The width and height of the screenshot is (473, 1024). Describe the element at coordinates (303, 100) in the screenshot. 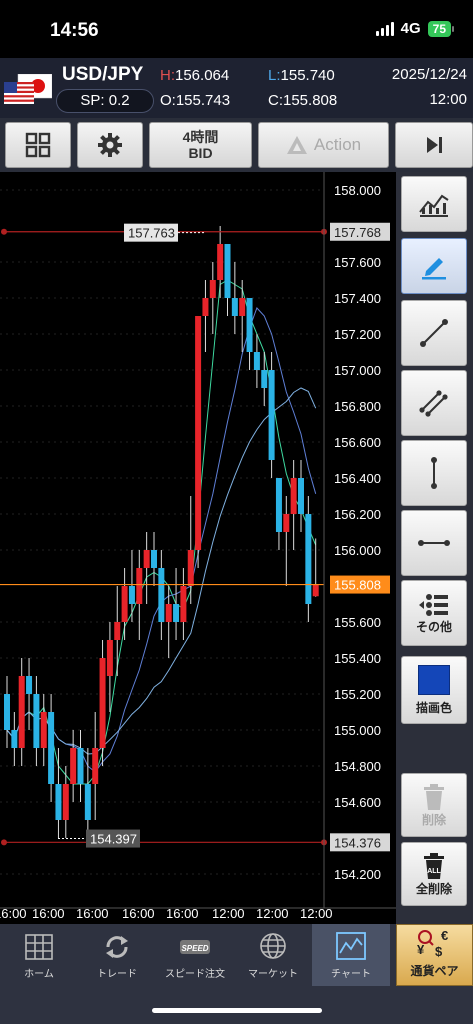

I see `close-quote: C:155.808` at that location.